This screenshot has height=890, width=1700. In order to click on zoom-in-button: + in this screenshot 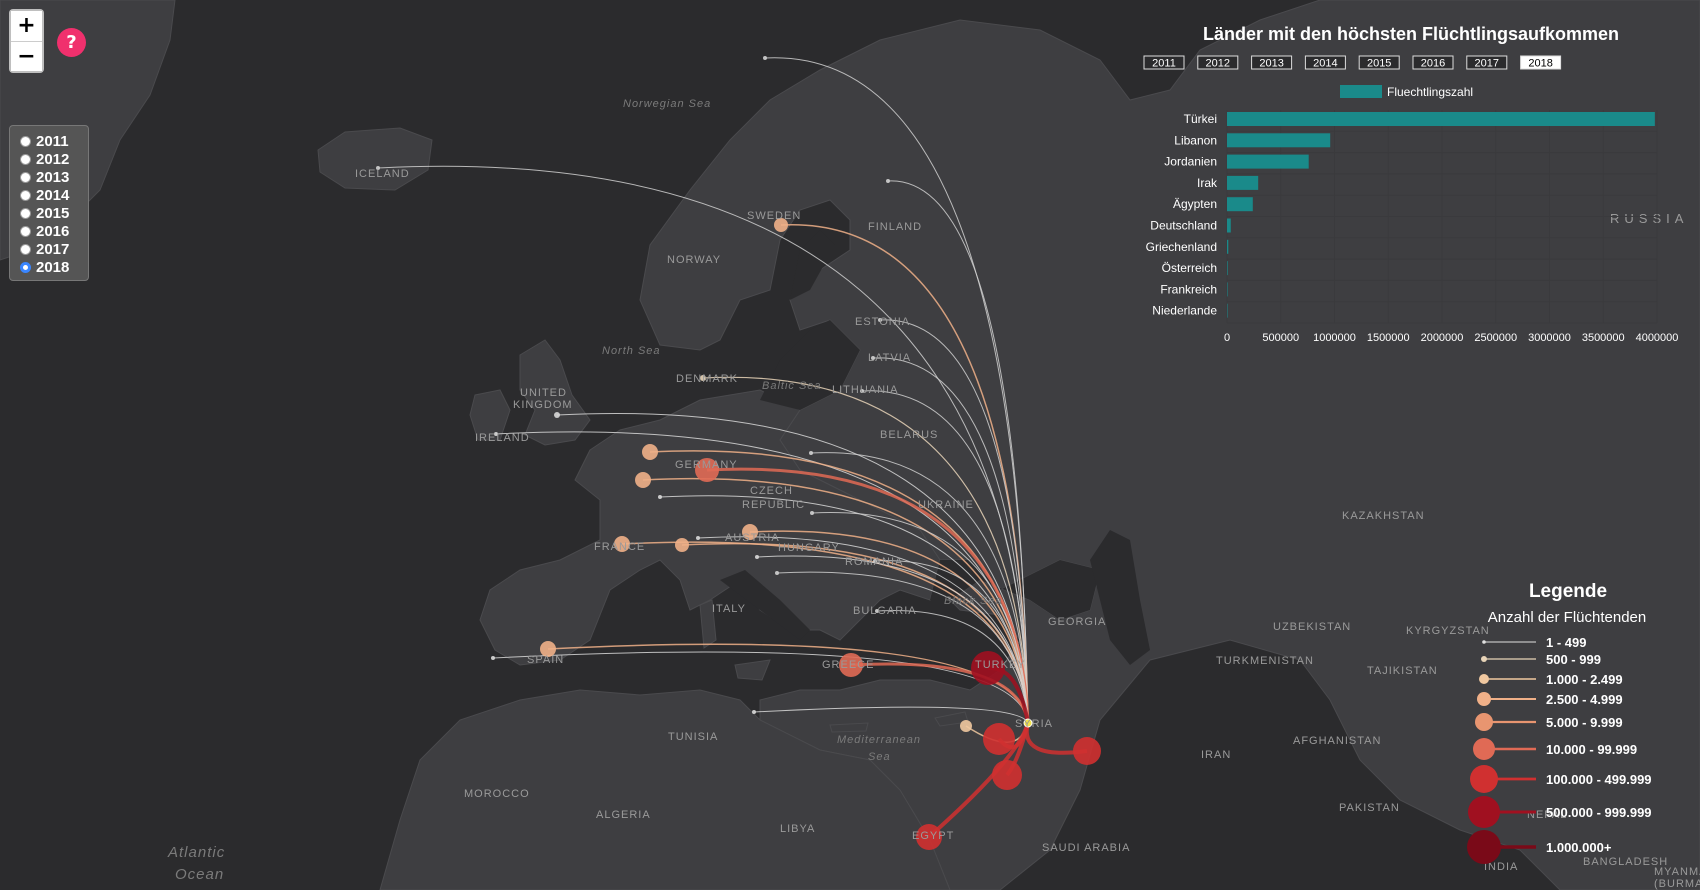, I will do `click(26, 26)`.